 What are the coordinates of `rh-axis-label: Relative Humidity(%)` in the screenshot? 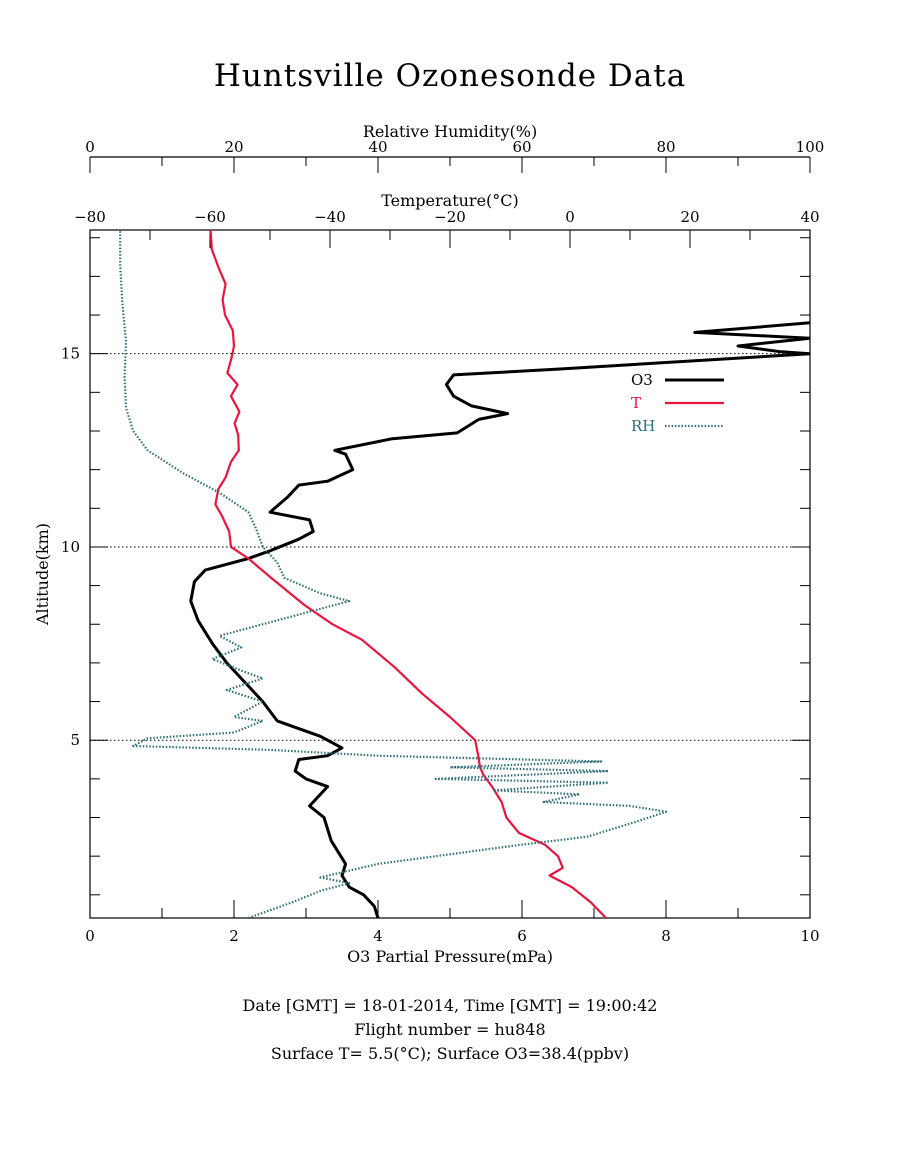 It's located at (450, 131).